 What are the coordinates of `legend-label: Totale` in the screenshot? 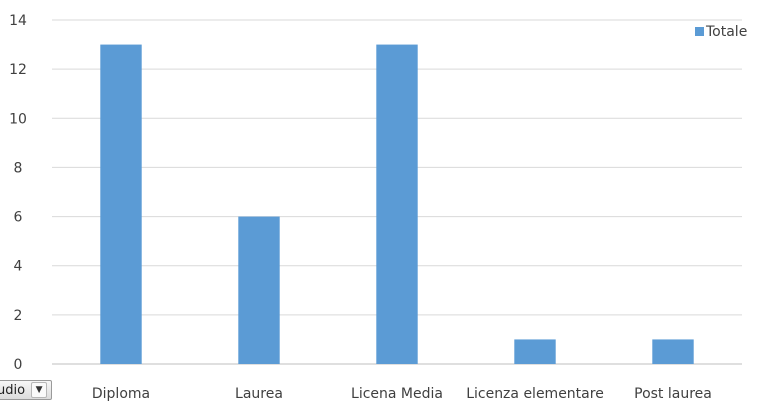 It's located at (726, 32).